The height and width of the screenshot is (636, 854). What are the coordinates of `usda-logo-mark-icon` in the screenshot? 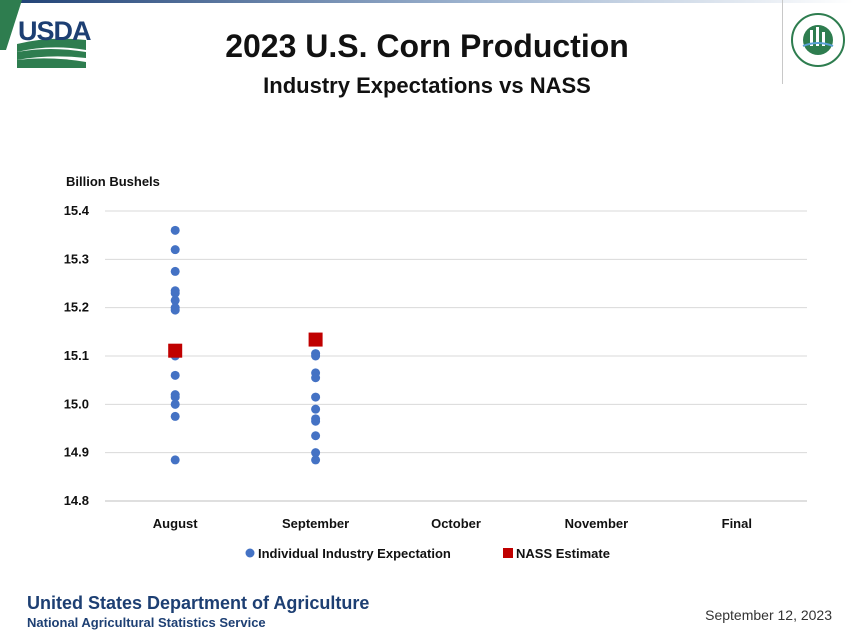 It's located at (43, 34).